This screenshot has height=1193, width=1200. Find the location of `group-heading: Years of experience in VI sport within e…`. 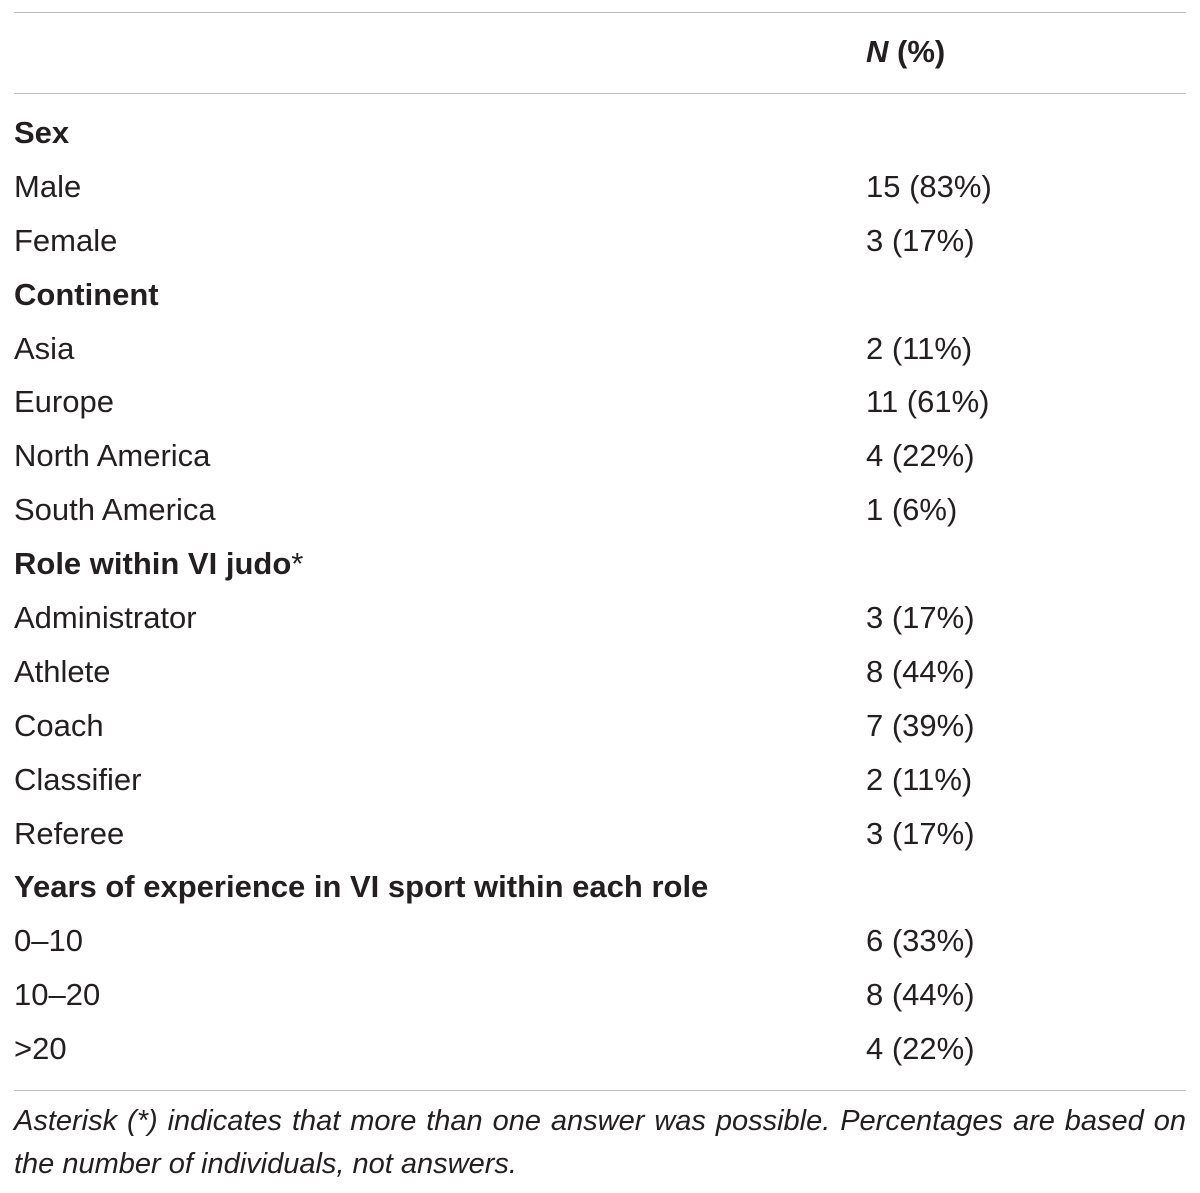

group-heading: Years of experience in VI sport within e… is located at coordinates (361, 887).